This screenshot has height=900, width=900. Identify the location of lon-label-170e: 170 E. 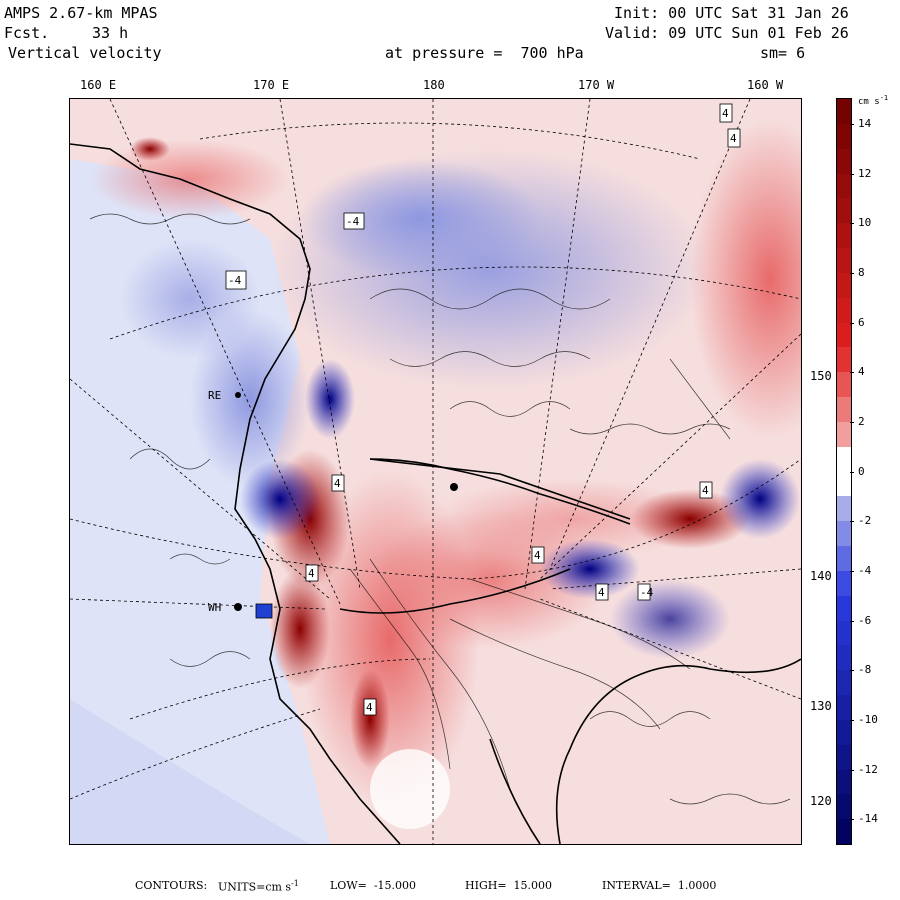
(271, 85).